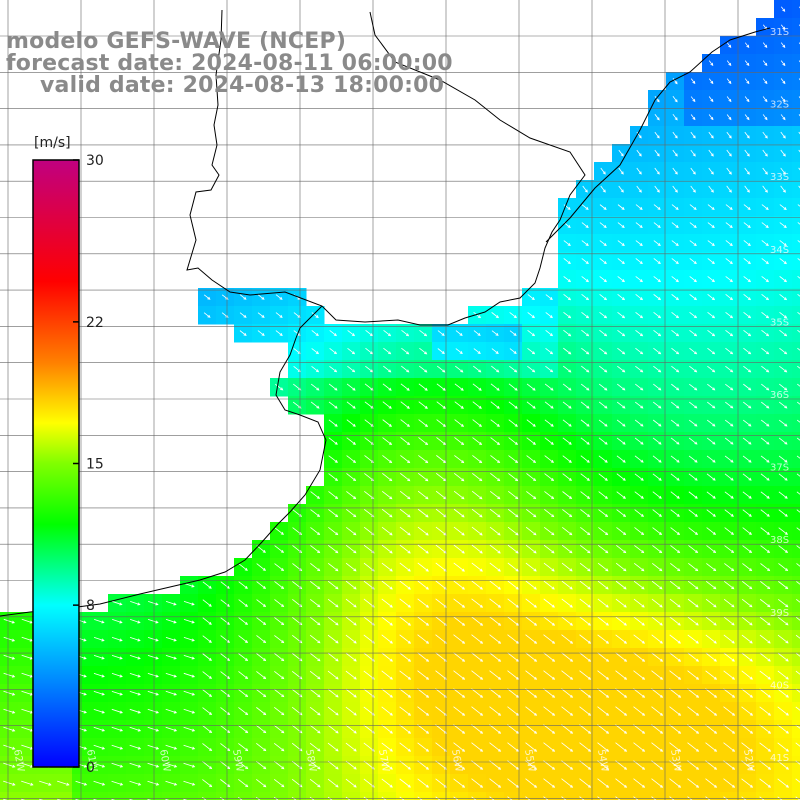  Describe the element at coordinates (602, 761) in the screenshot. I see `longitude-label: 54W` at that location.